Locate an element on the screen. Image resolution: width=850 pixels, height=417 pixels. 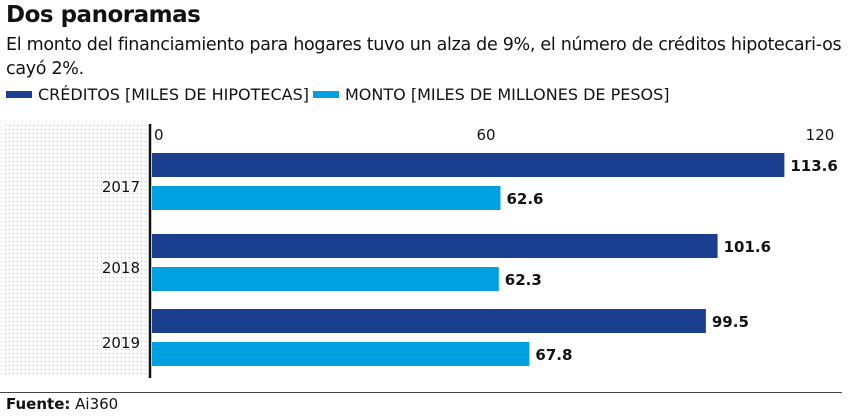
bar-monto-2019 is located at coordinates (341, 354).